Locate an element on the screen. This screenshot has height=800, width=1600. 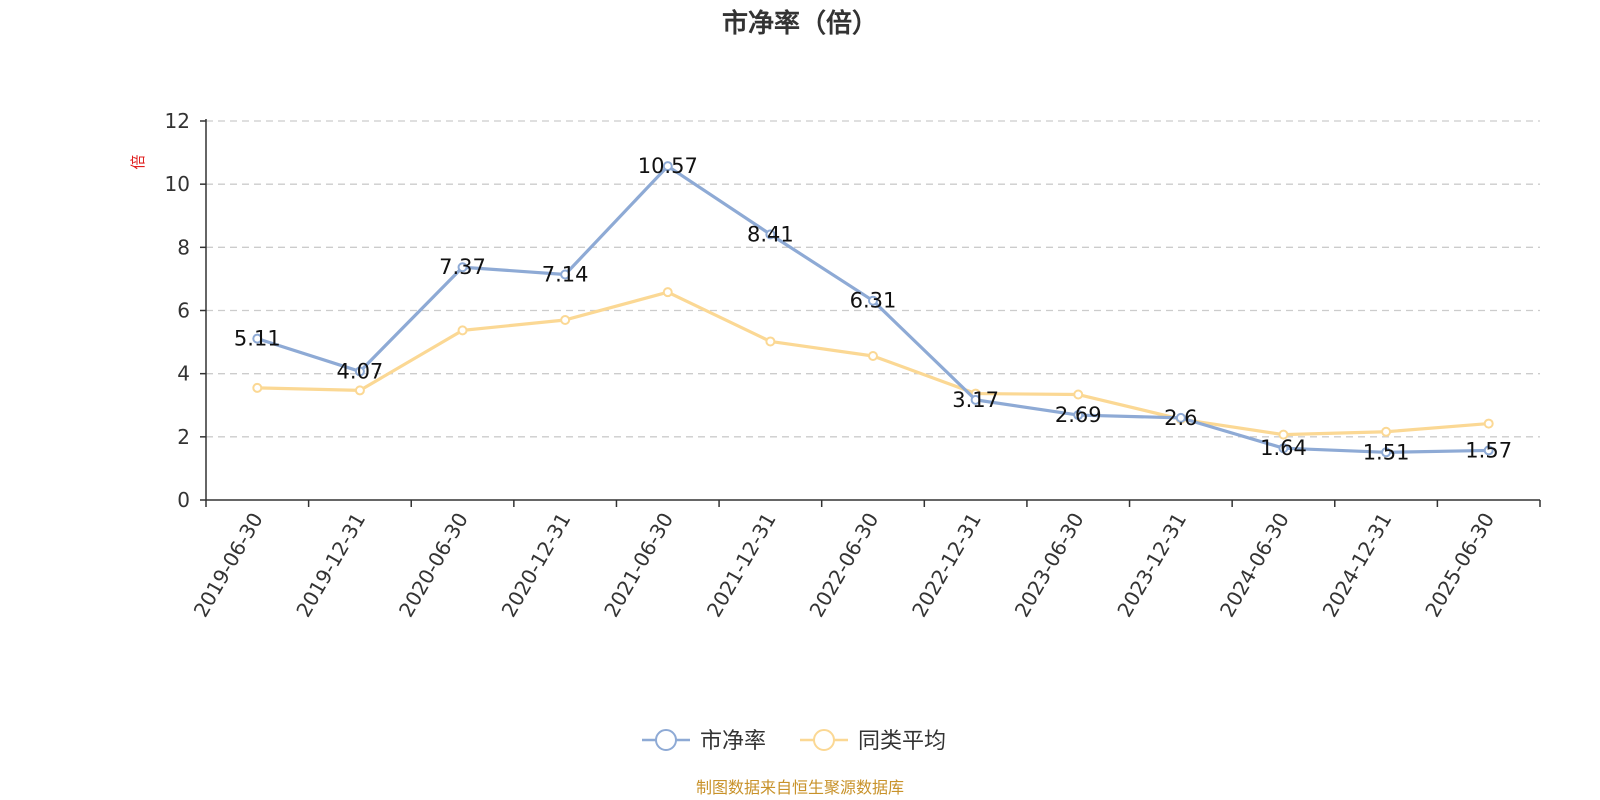
x-tick-label: 2019-12-31 is located at coordinates (330, 565).